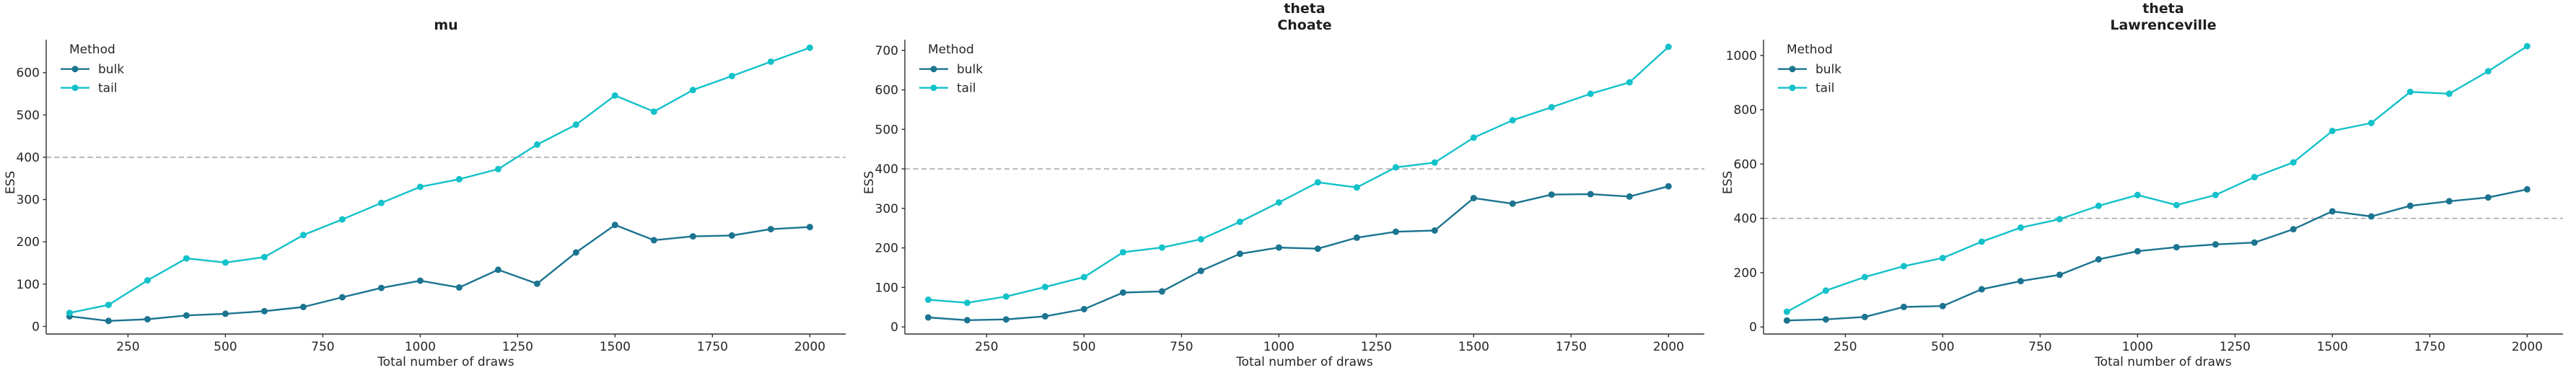 Image resolution: width=2576 pixels, height=373 pixels. What do you see at coordinates (2162, 9) in the screenshot?
I see `chart-title-line: theta` at bounding box center [2162, 9].